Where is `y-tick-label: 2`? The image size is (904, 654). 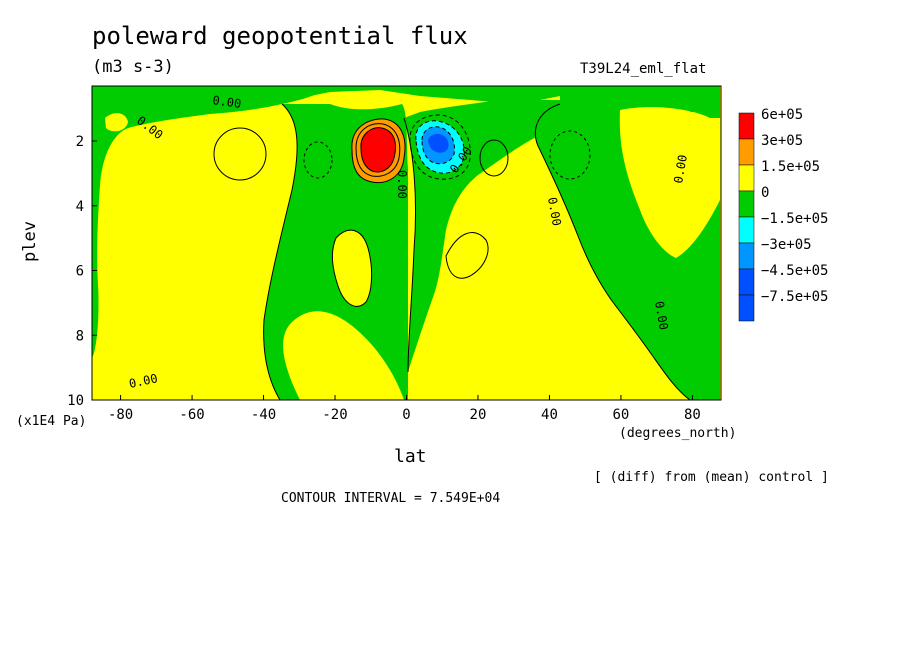 y-tick-label: 2 is located at coordinates (80, 142).